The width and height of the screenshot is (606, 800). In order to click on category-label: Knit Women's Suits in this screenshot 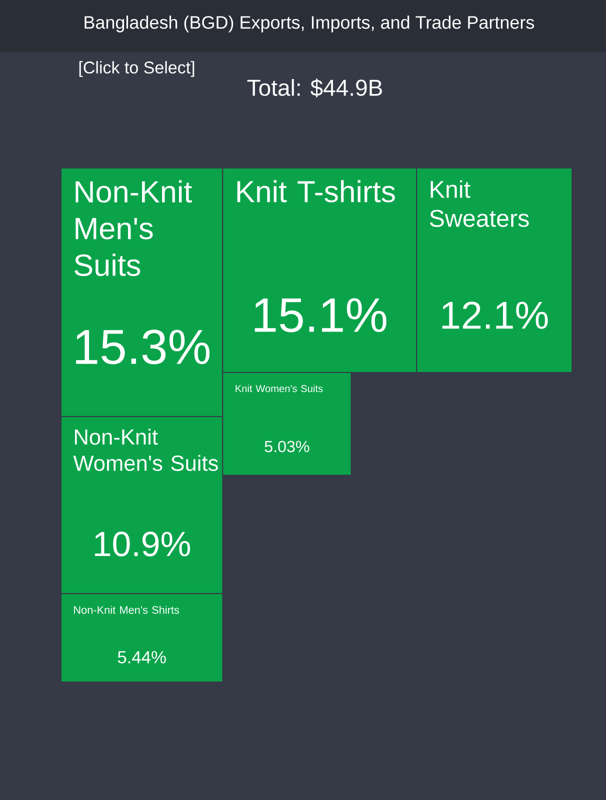, I will do `click(279, 388)`.